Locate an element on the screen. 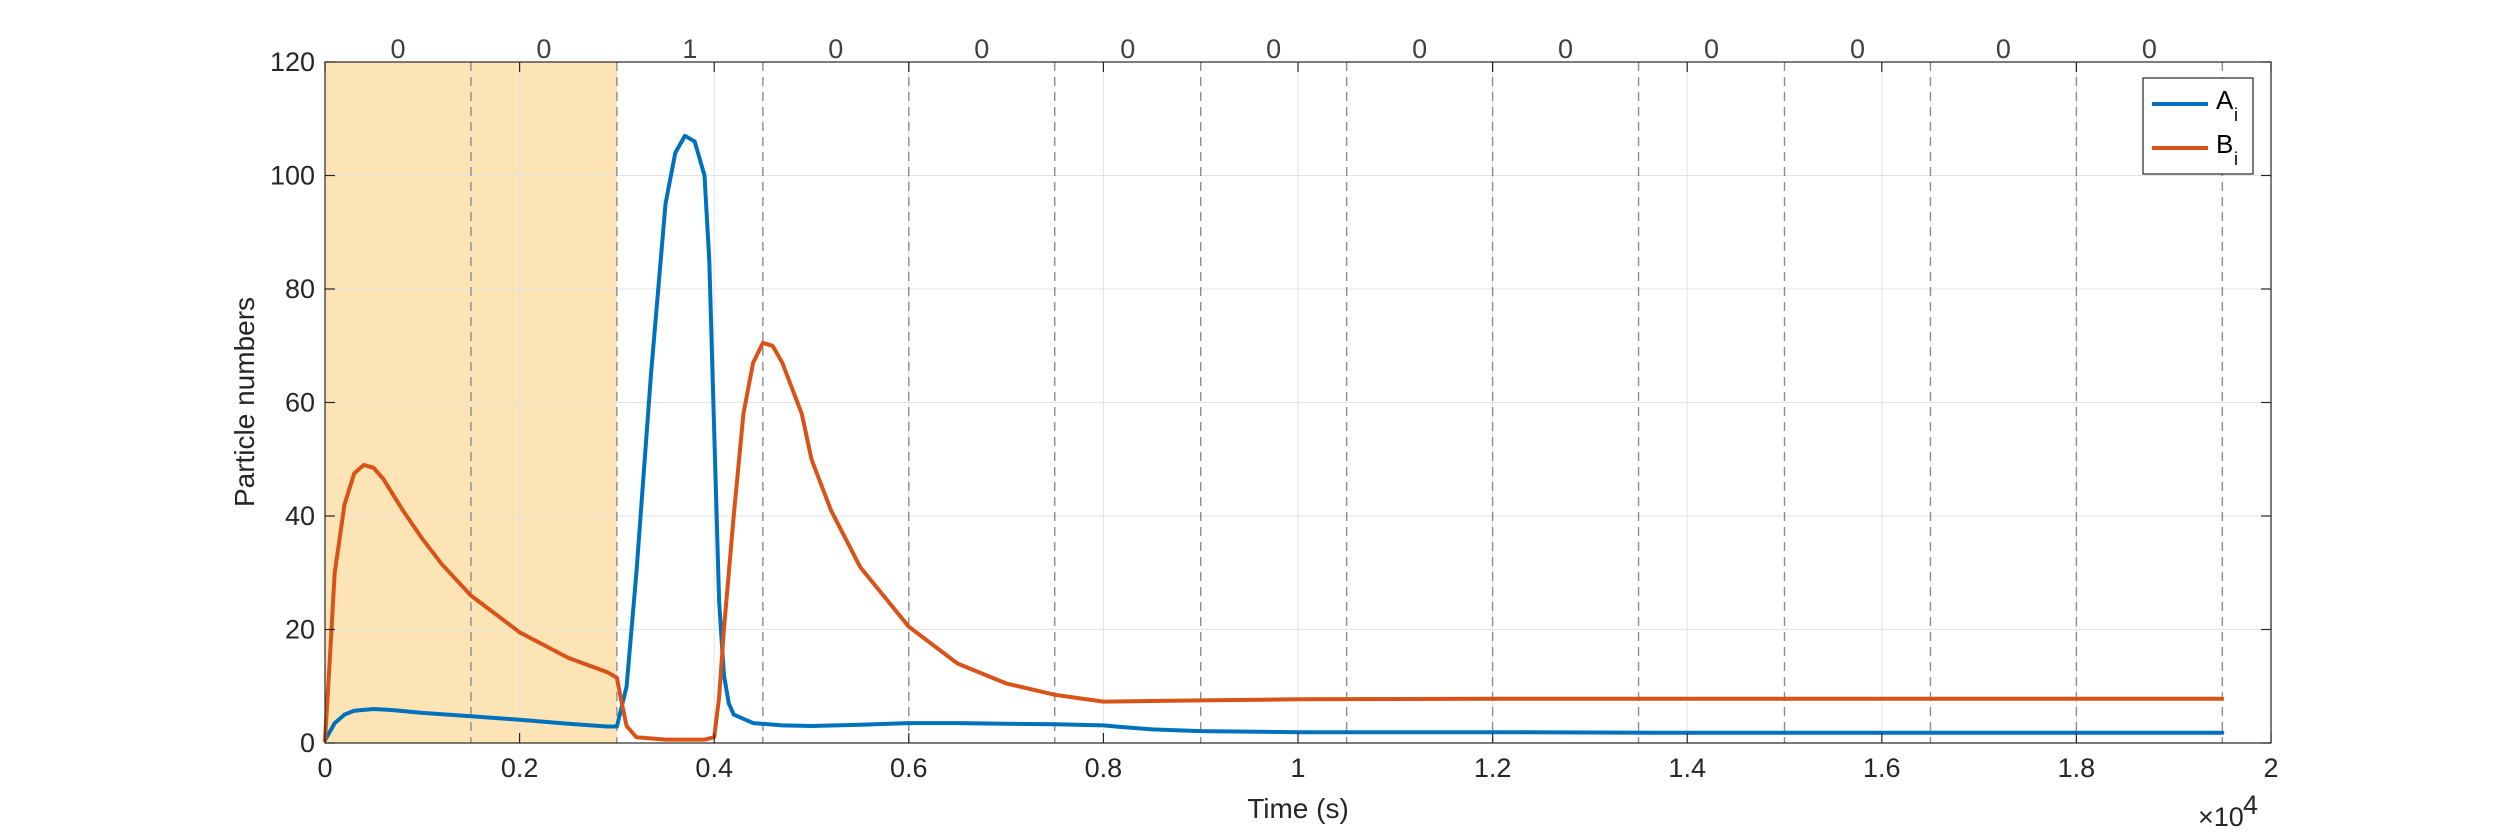 The image size is (2500, 833). x-scale-exponent: ×10 4 is located at coordinates (2228, 811).